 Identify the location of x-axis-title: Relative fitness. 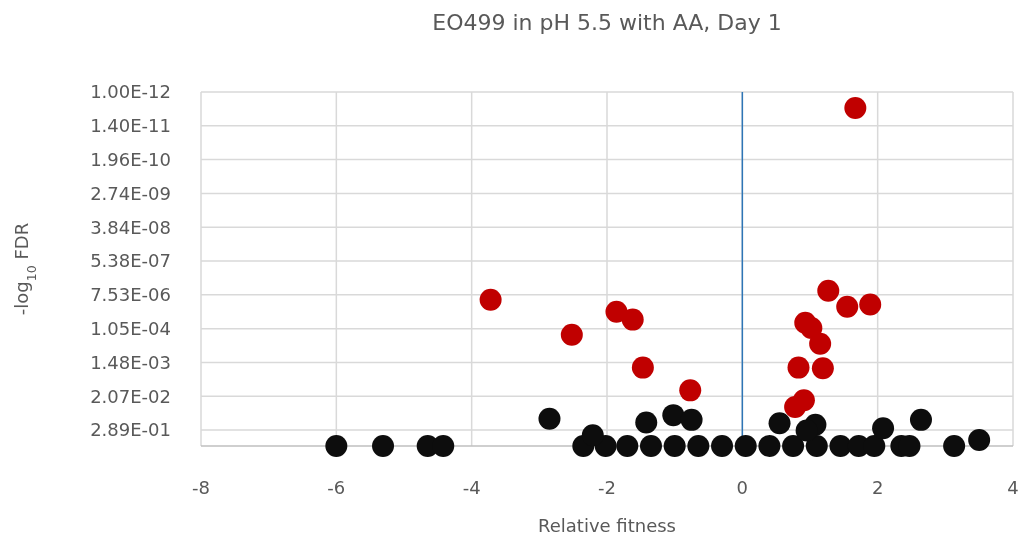
(607, 525).